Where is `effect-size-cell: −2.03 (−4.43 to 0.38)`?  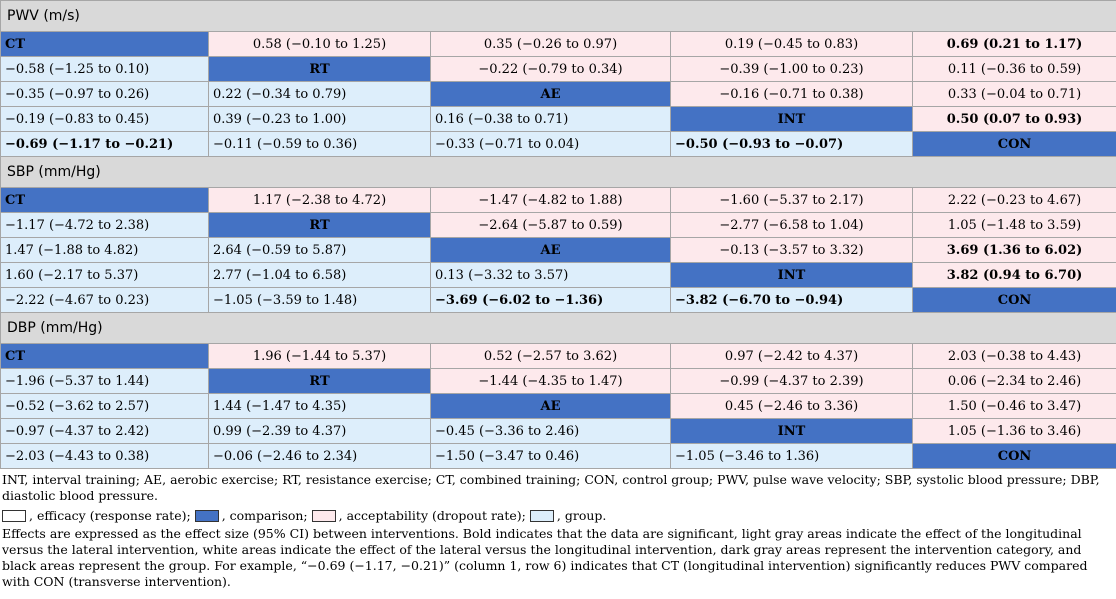 effect-size-cell: −2.03 (−4.43 to 0.38) is located at coordinates (104, 456).